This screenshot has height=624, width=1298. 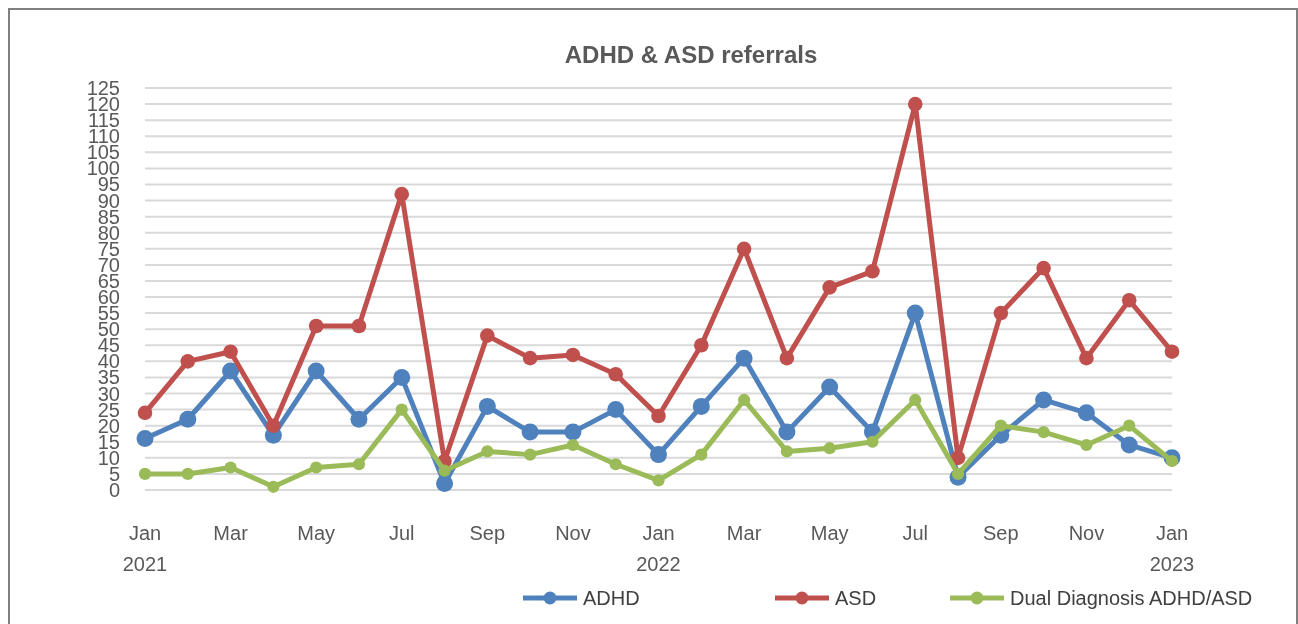 What do you see at coordinates (658, 548) in the screenshot?
I see `x-tick-label: Jan 2022` at bounding box center [658, 548].